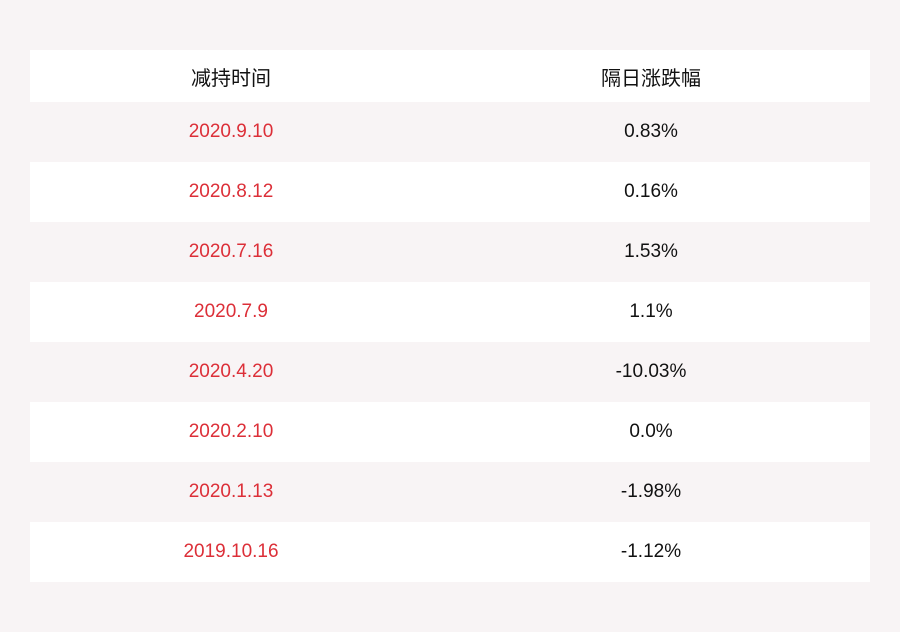 This screenshot has width=900, height=632. I want to click on header-reduction-date: 减持时间, so click(231, 78).